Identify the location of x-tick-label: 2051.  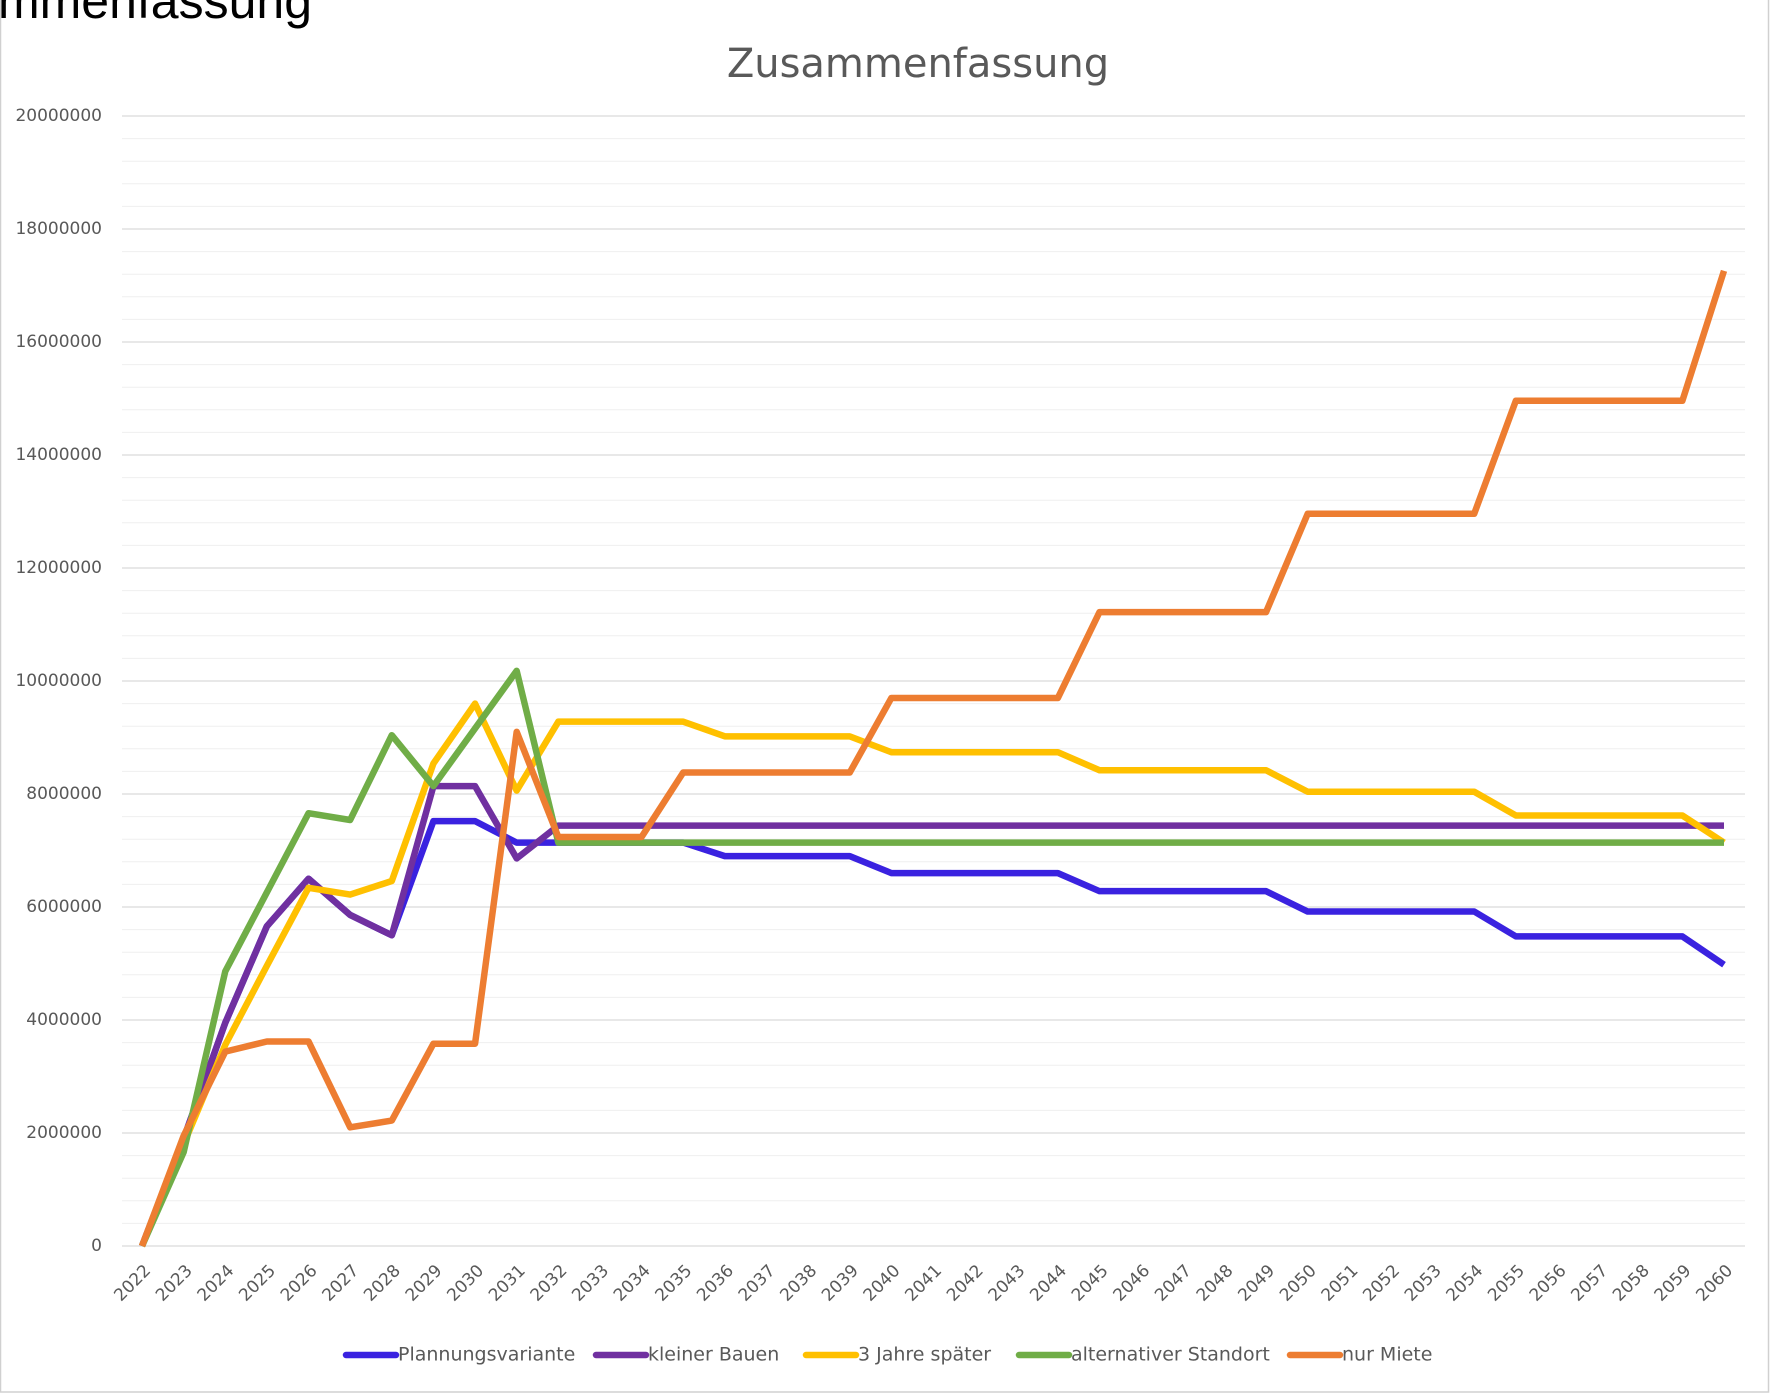
(1340, 1283).